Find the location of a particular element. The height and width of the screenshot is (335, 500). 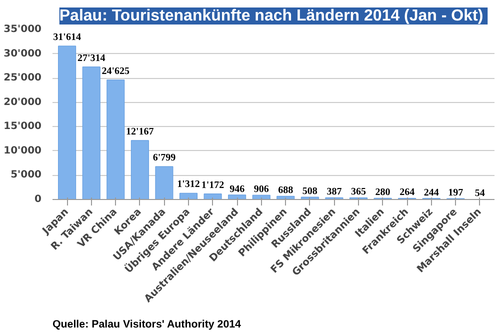

y-tick-label: 15'000 is located at coordinates (23, 126).